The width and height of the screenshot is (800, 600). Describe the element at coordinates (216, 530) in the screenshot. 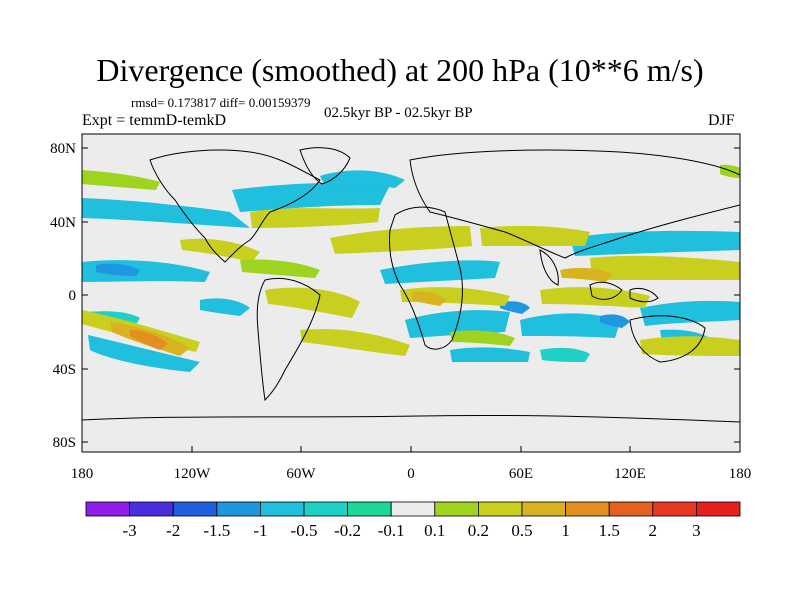

I see `colorbar-tick-label: -1.5` at that location.